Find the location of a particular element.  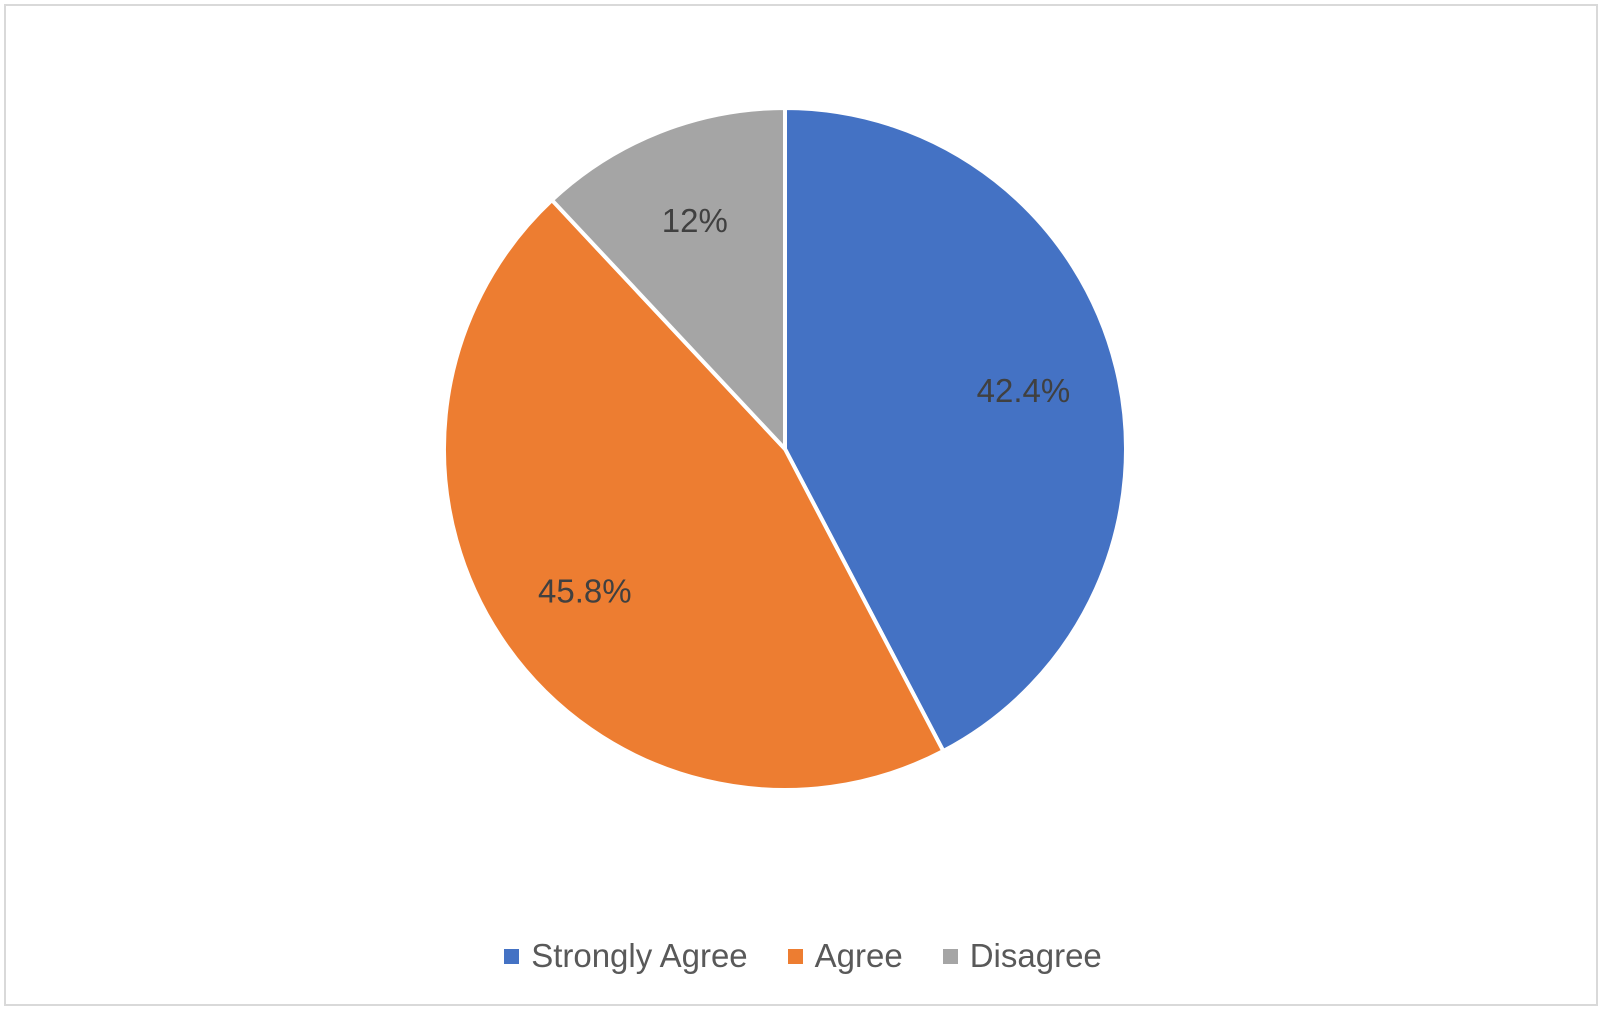

legend-label-strongly-agree: Strongly Agree is located at coordinates (639, 955).